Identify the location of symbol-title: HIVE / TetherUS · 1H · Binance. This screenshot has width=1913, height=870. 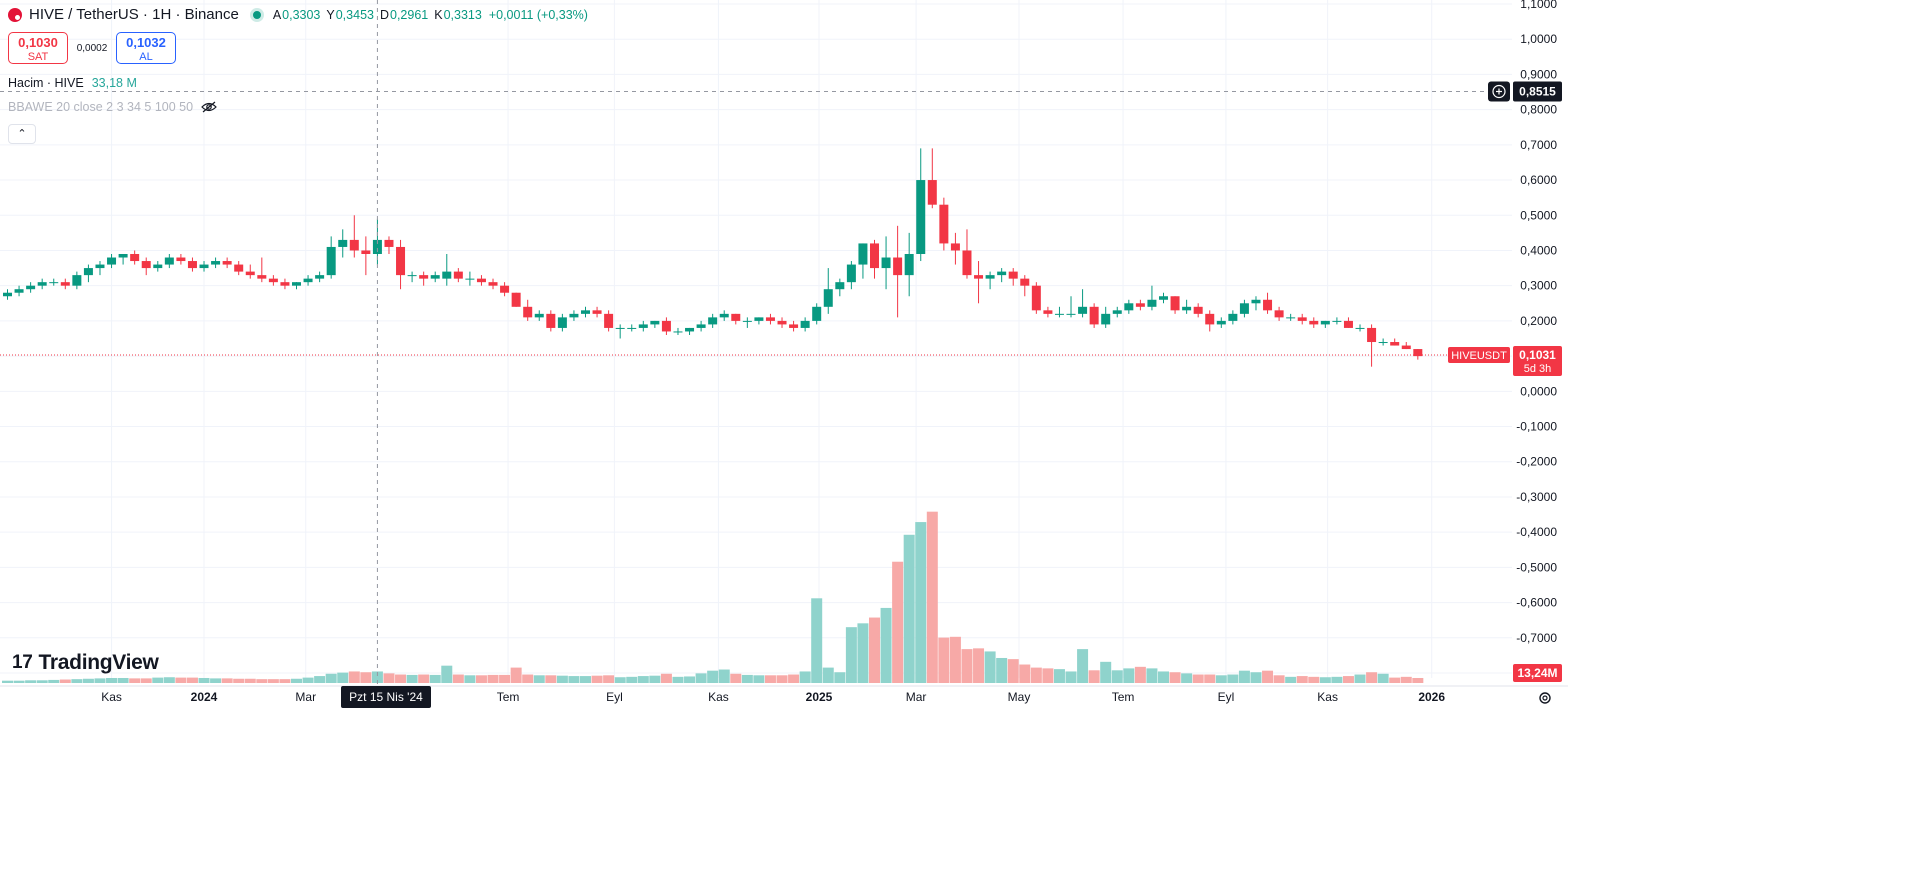
(134, 14).